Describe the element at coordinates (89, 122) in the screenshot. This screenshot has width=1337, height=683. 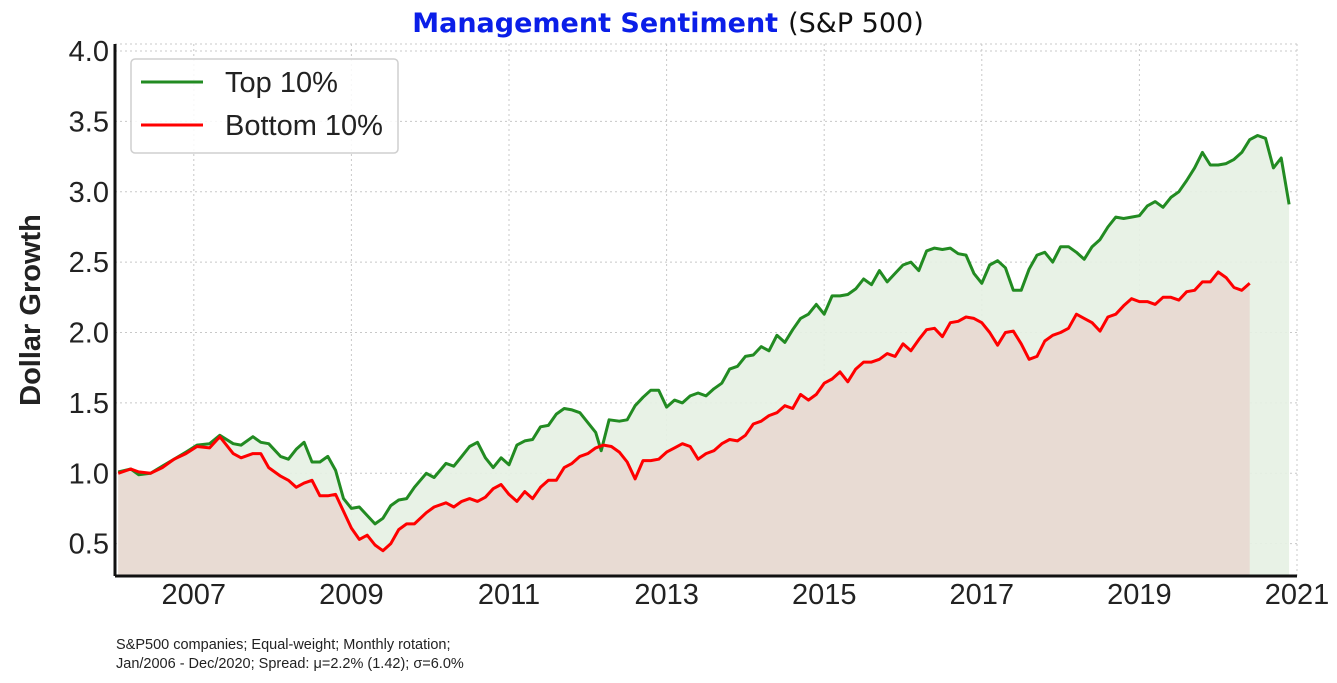
I see `y-tick-label: 3.5` at that location.